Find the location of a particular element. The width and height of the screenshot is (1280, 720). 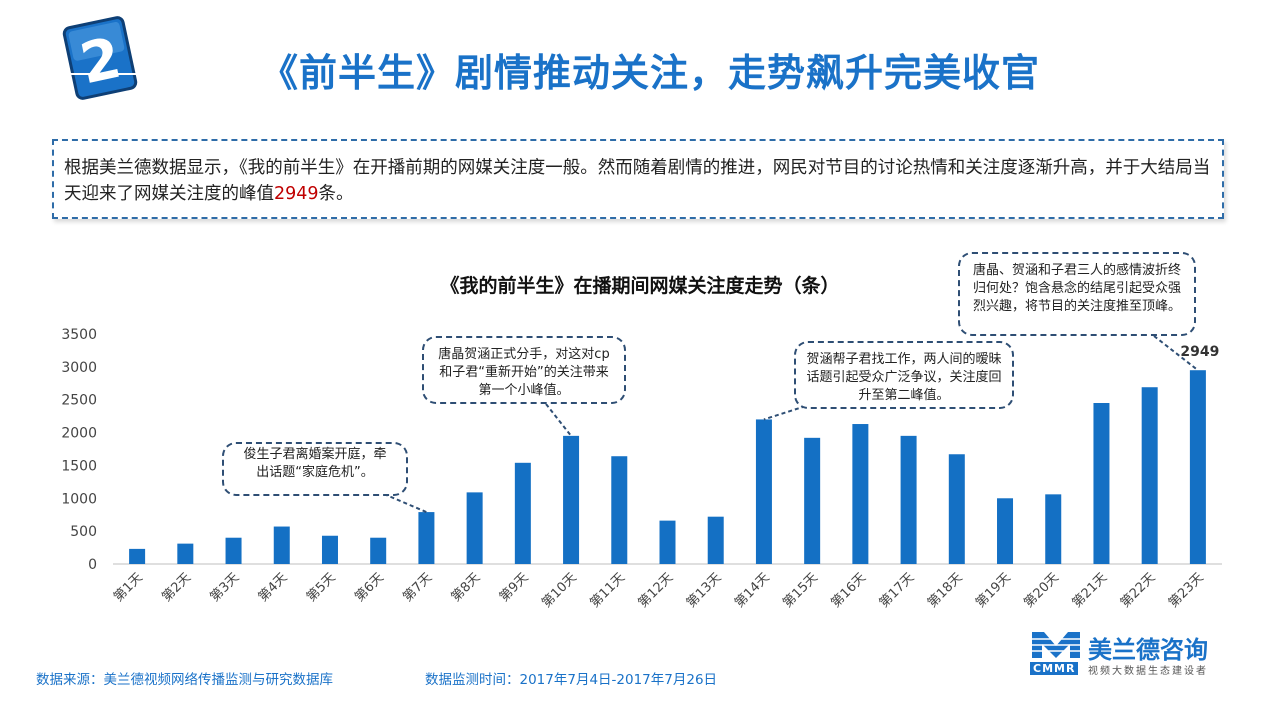

logo-name: 美兰德咨询 is located at coordinates (1148, 650).